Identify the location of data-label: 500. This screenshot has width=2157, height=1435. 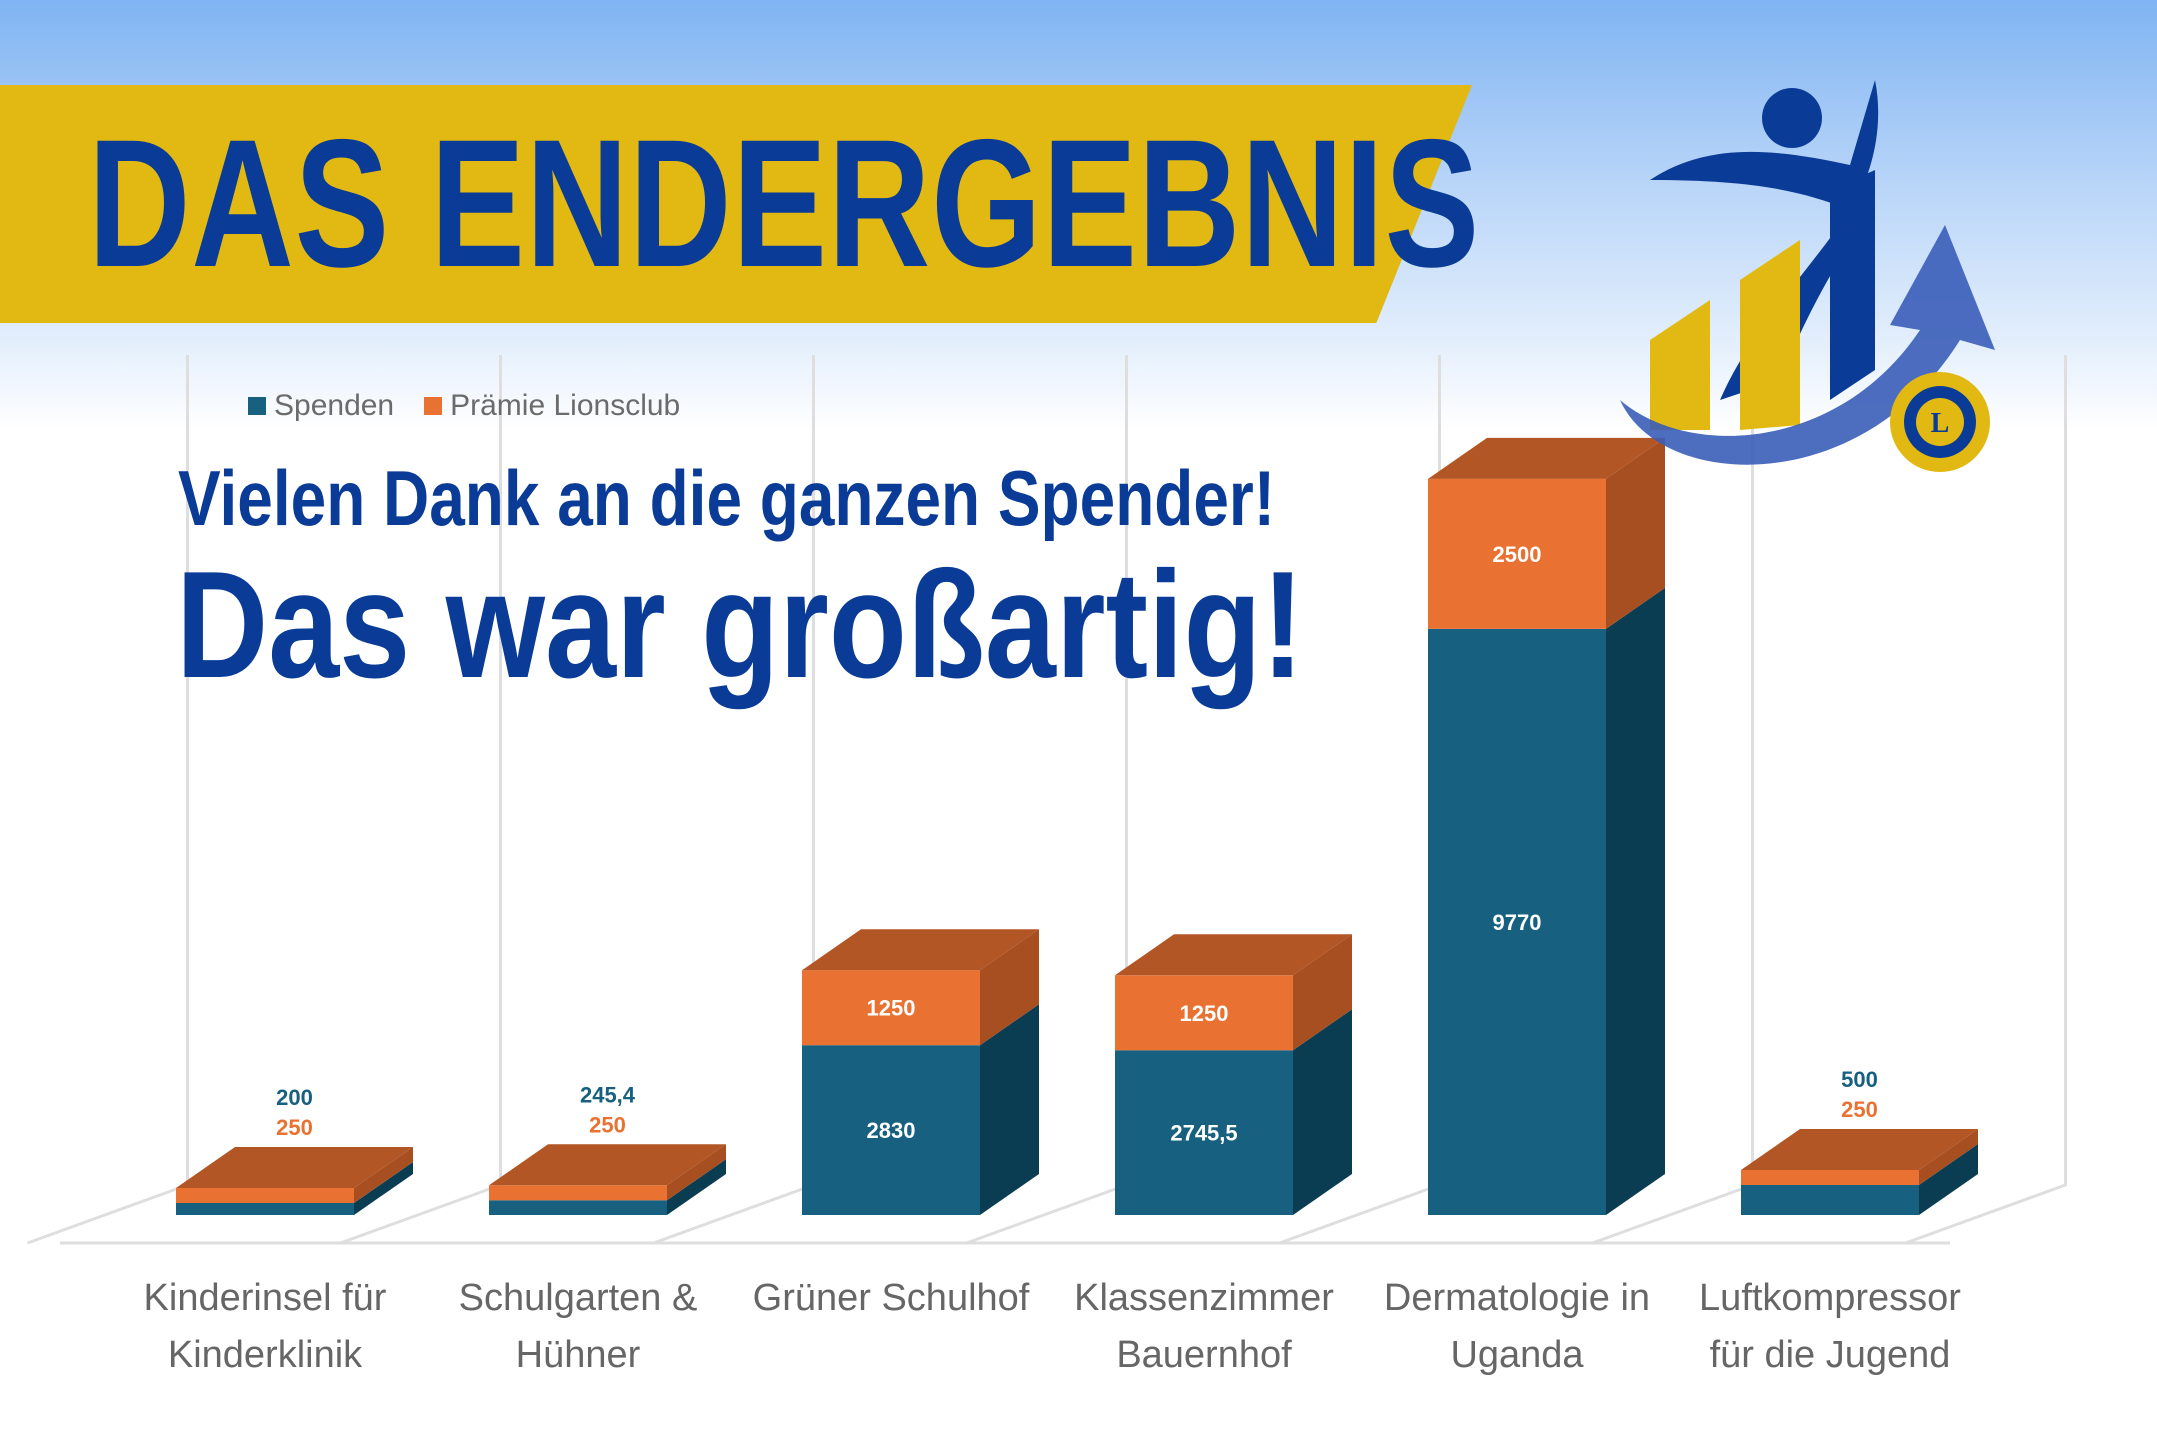
(1859, 1079).